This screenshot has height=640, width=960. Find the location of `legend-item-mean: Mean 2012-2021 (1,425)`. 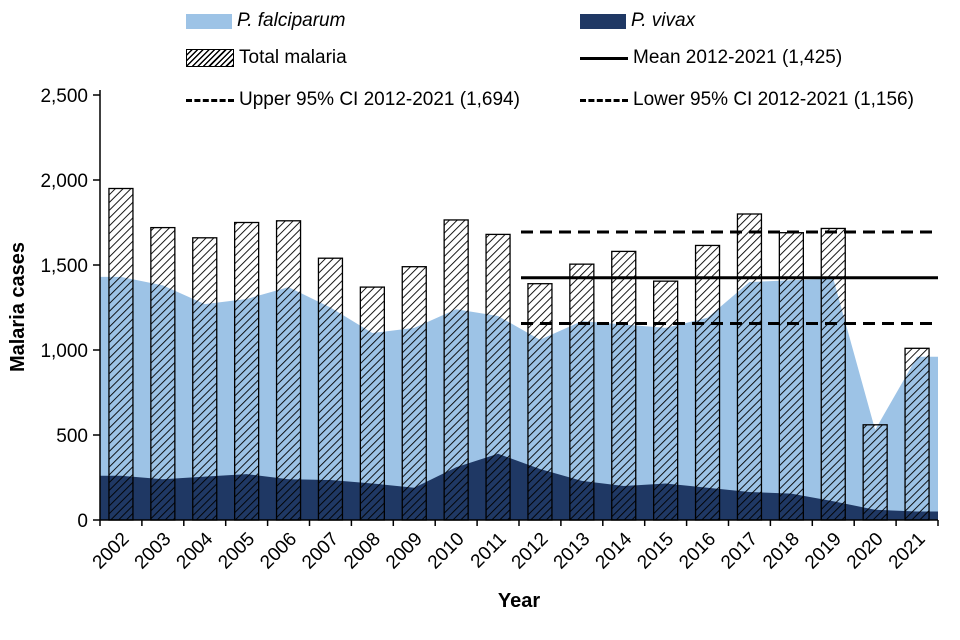

legend-item-mean: Mean 2012-2021 (1,425) is located at coordinates (711, 58).